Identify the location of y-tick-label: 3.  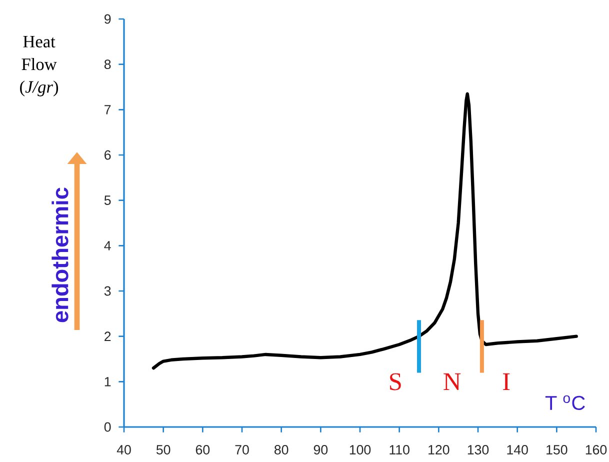
(107, 291).